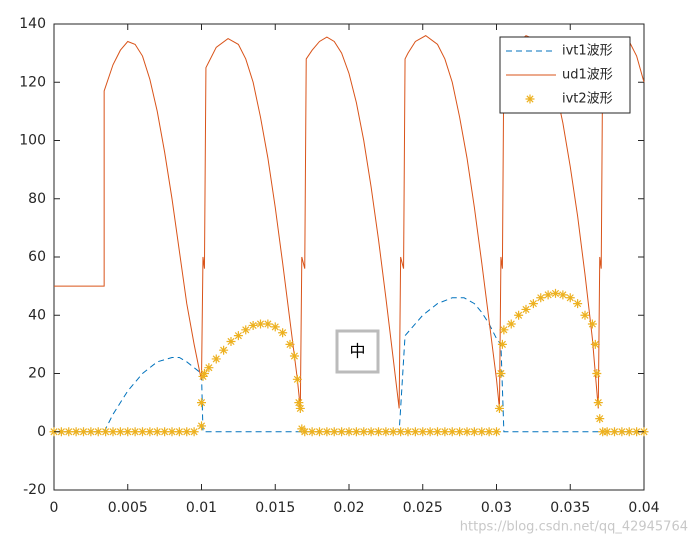 The width and height of the screenshot is (696, 551). I want to click on legend-swatch, so click(530, 99).